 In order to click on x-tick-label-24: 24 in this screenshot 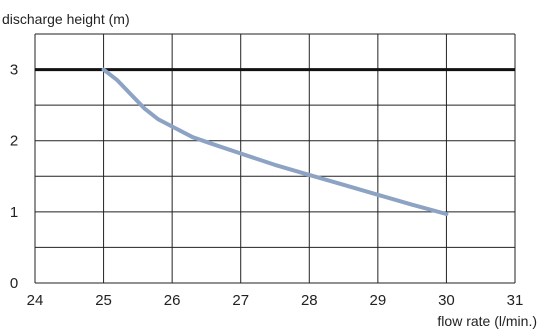, I will do `click(35, 300)`.